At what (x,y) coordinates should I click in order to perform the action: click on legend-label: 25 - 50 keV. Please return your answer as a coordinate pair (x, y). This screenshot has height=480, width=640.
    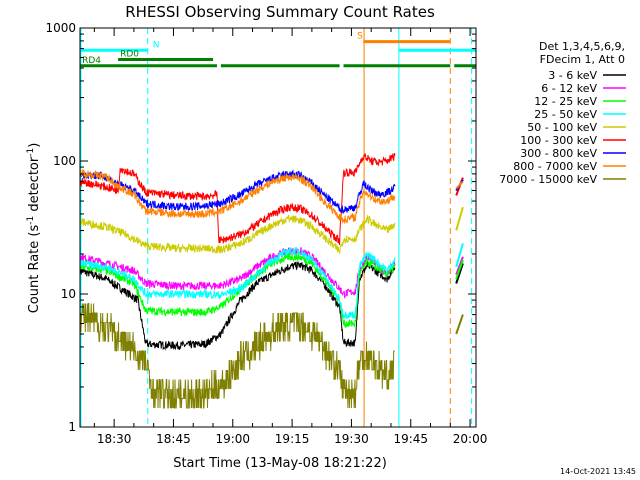
    Looking at the image, I should click on (565, 114).